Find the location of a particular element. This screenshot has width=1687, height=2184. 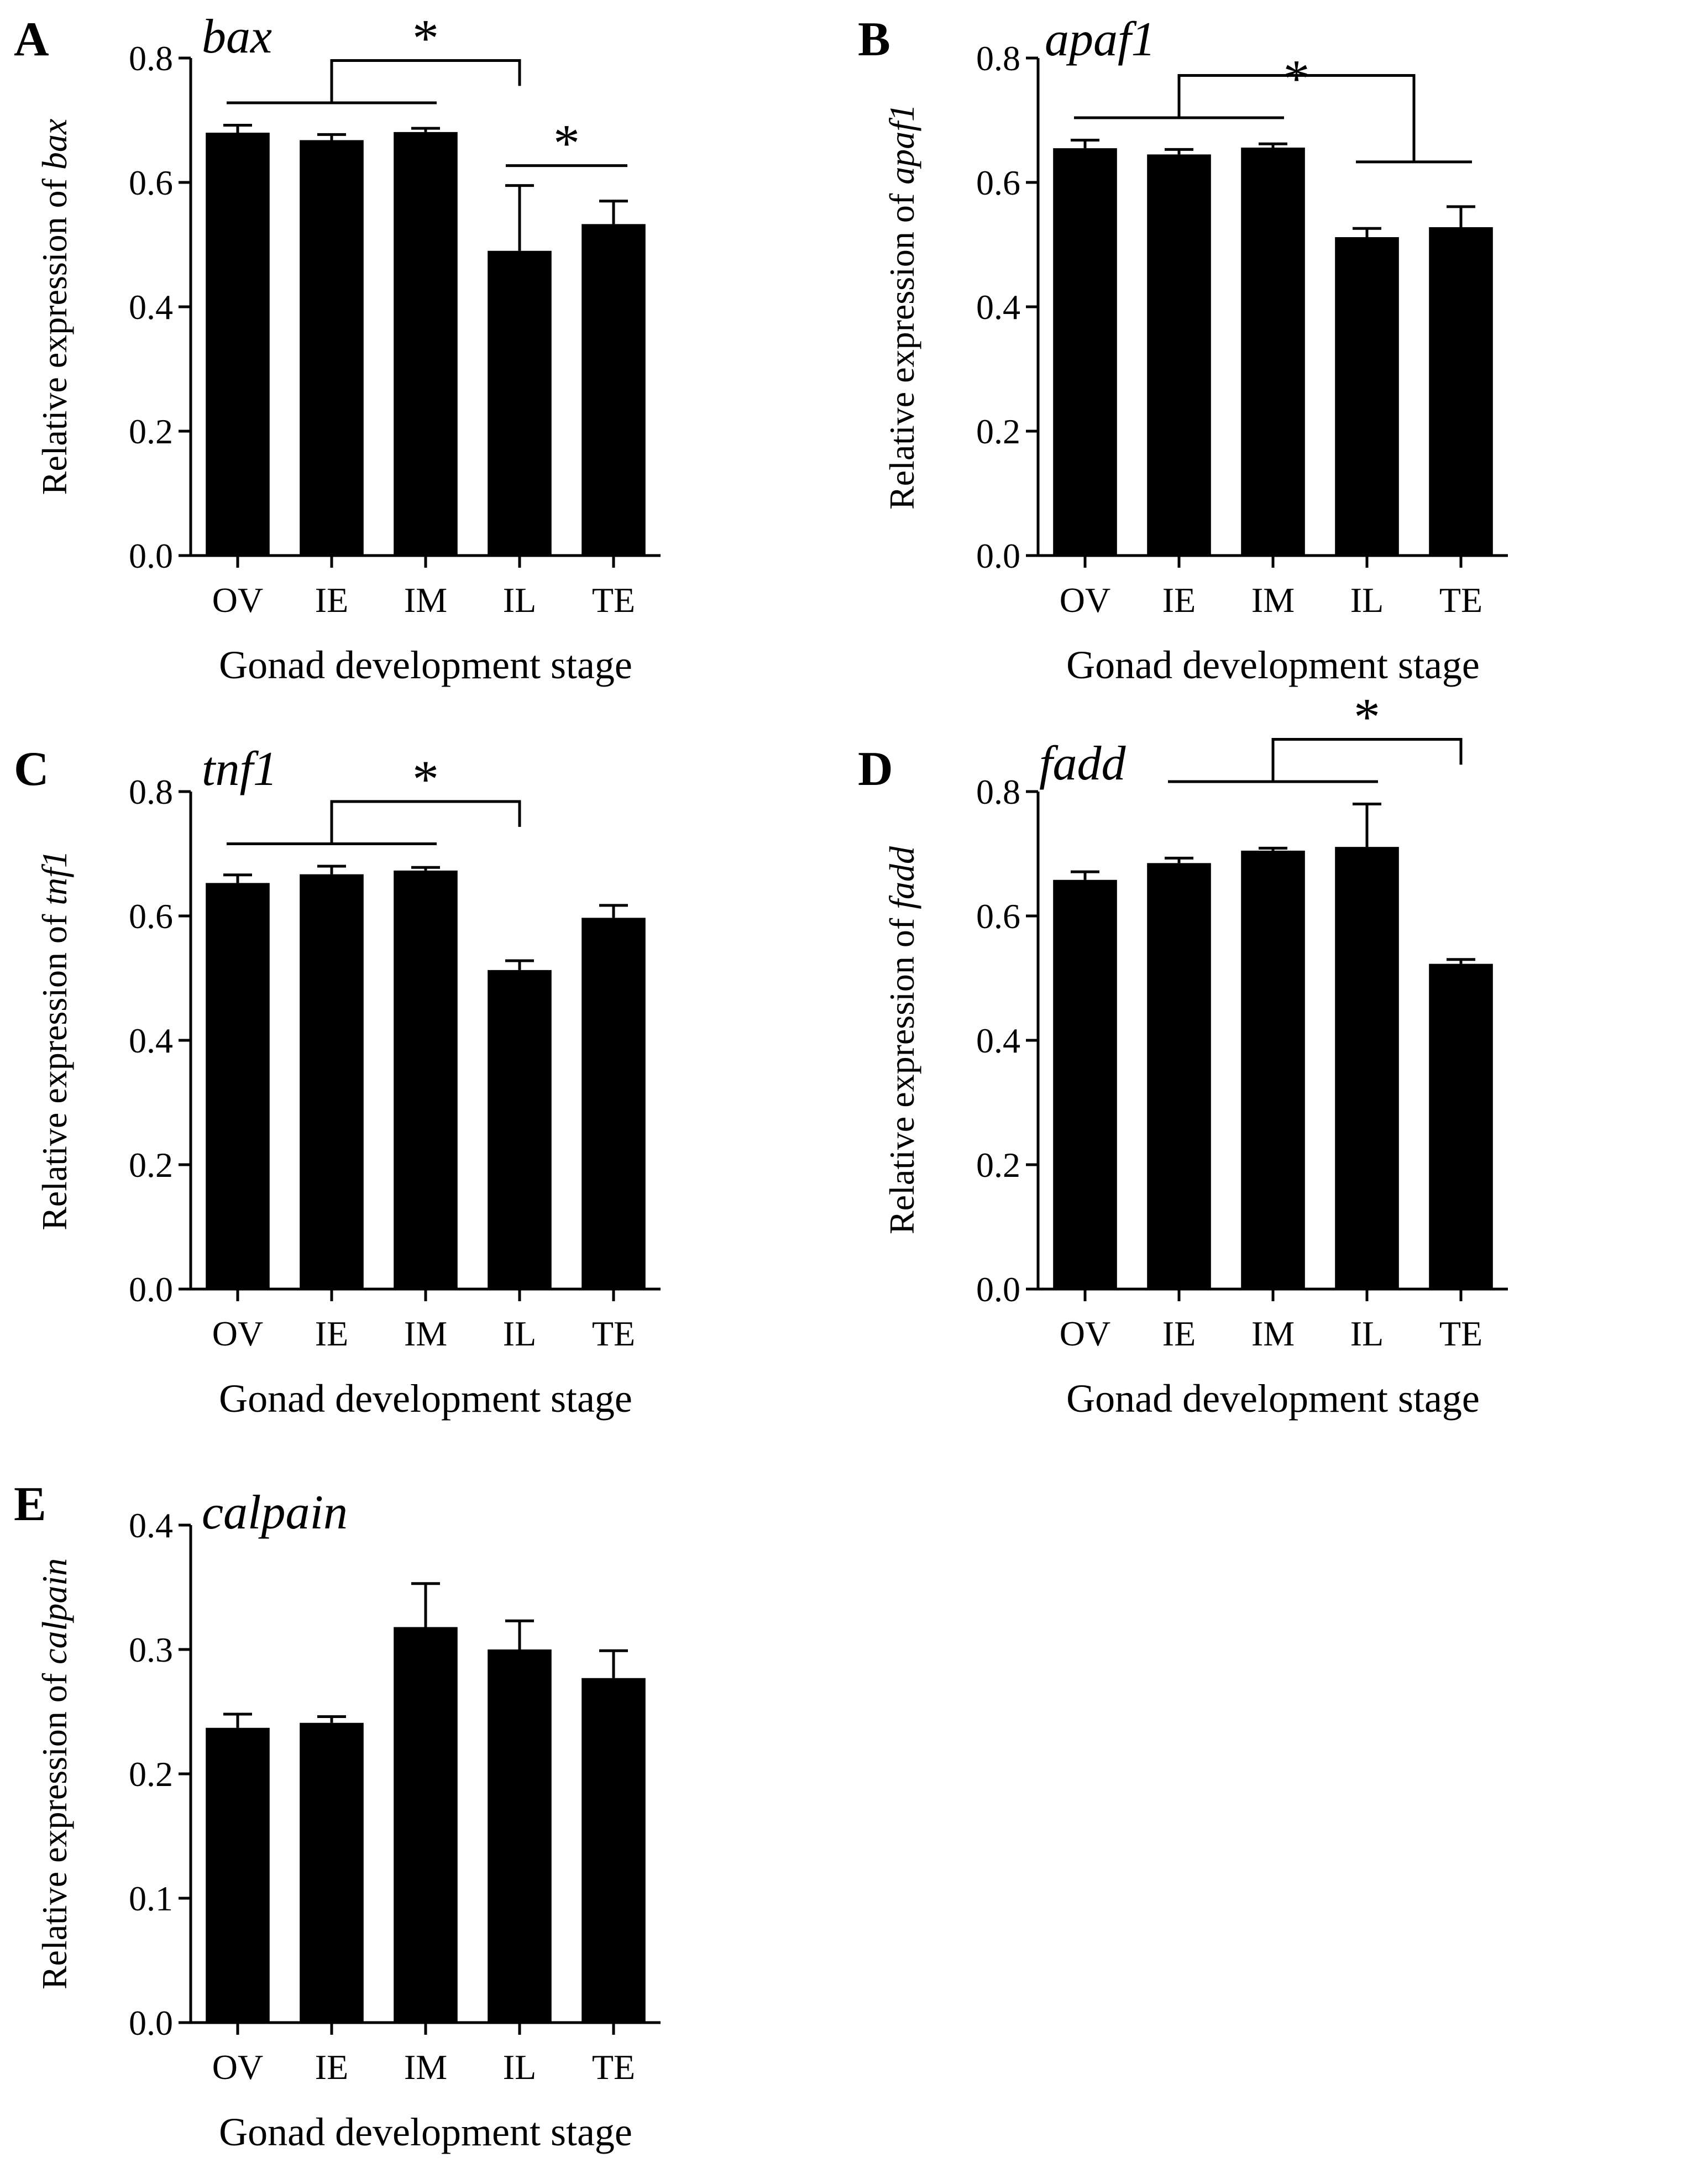

y-axis-label-gene: tnf1 is located at coordinates (54, 877).